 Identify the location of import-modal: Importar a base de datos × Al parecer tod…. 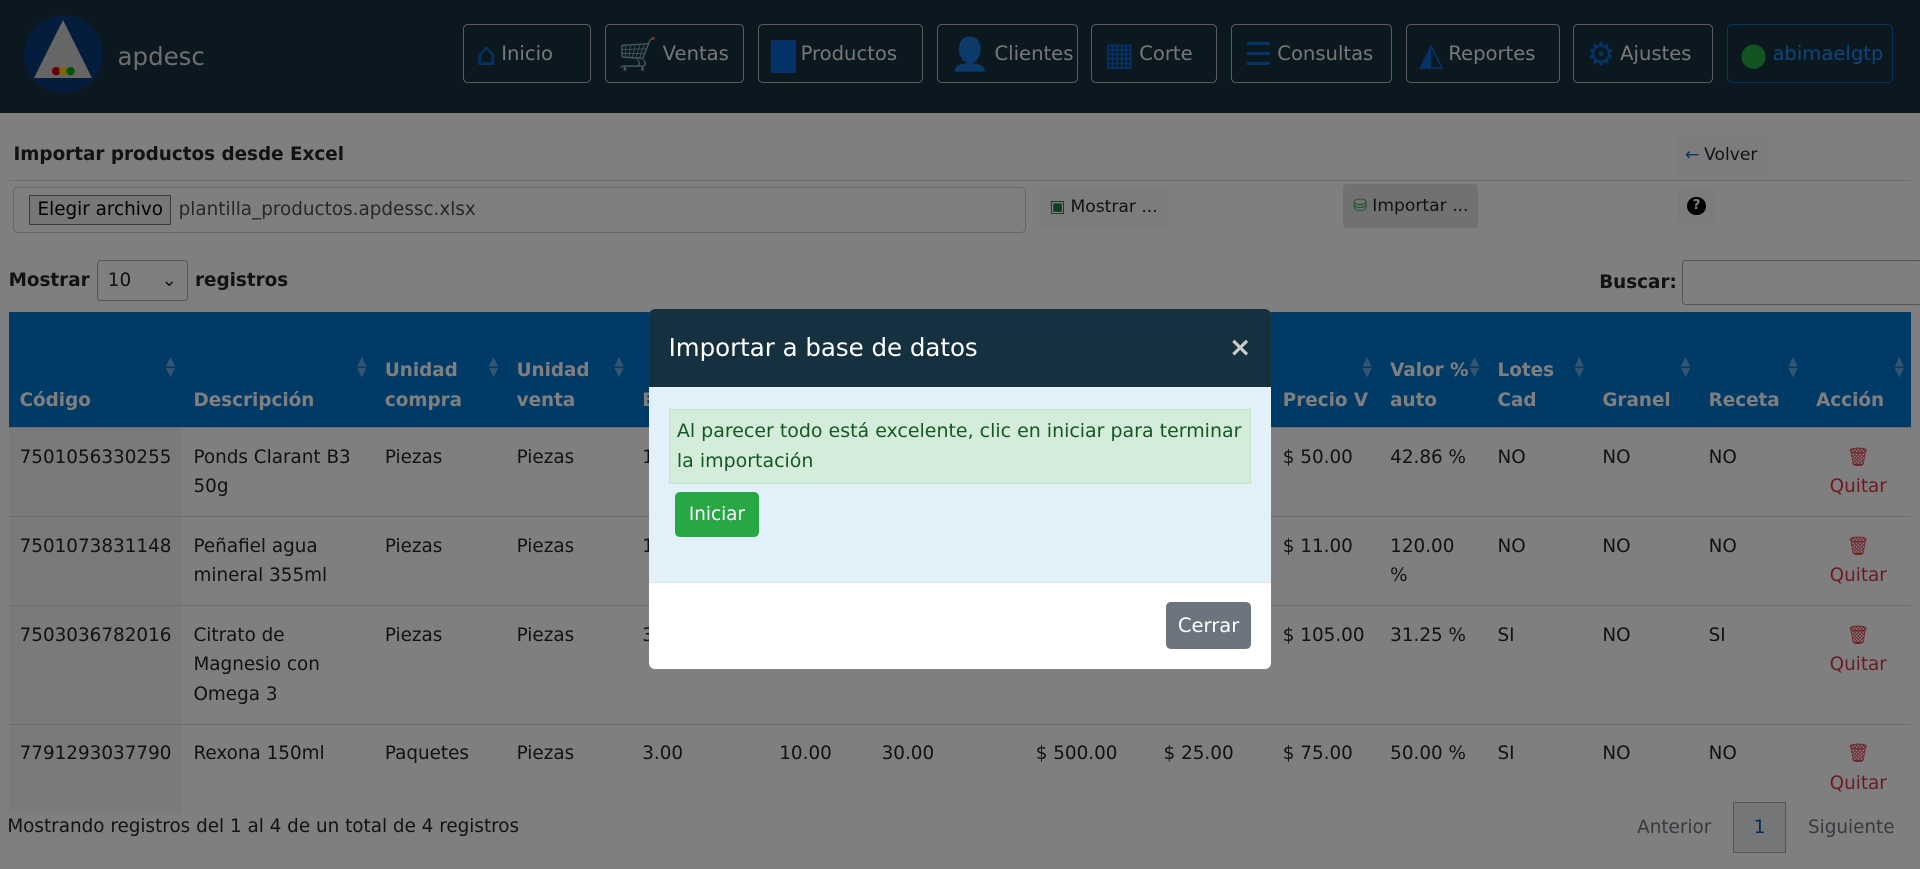
(960, 488).